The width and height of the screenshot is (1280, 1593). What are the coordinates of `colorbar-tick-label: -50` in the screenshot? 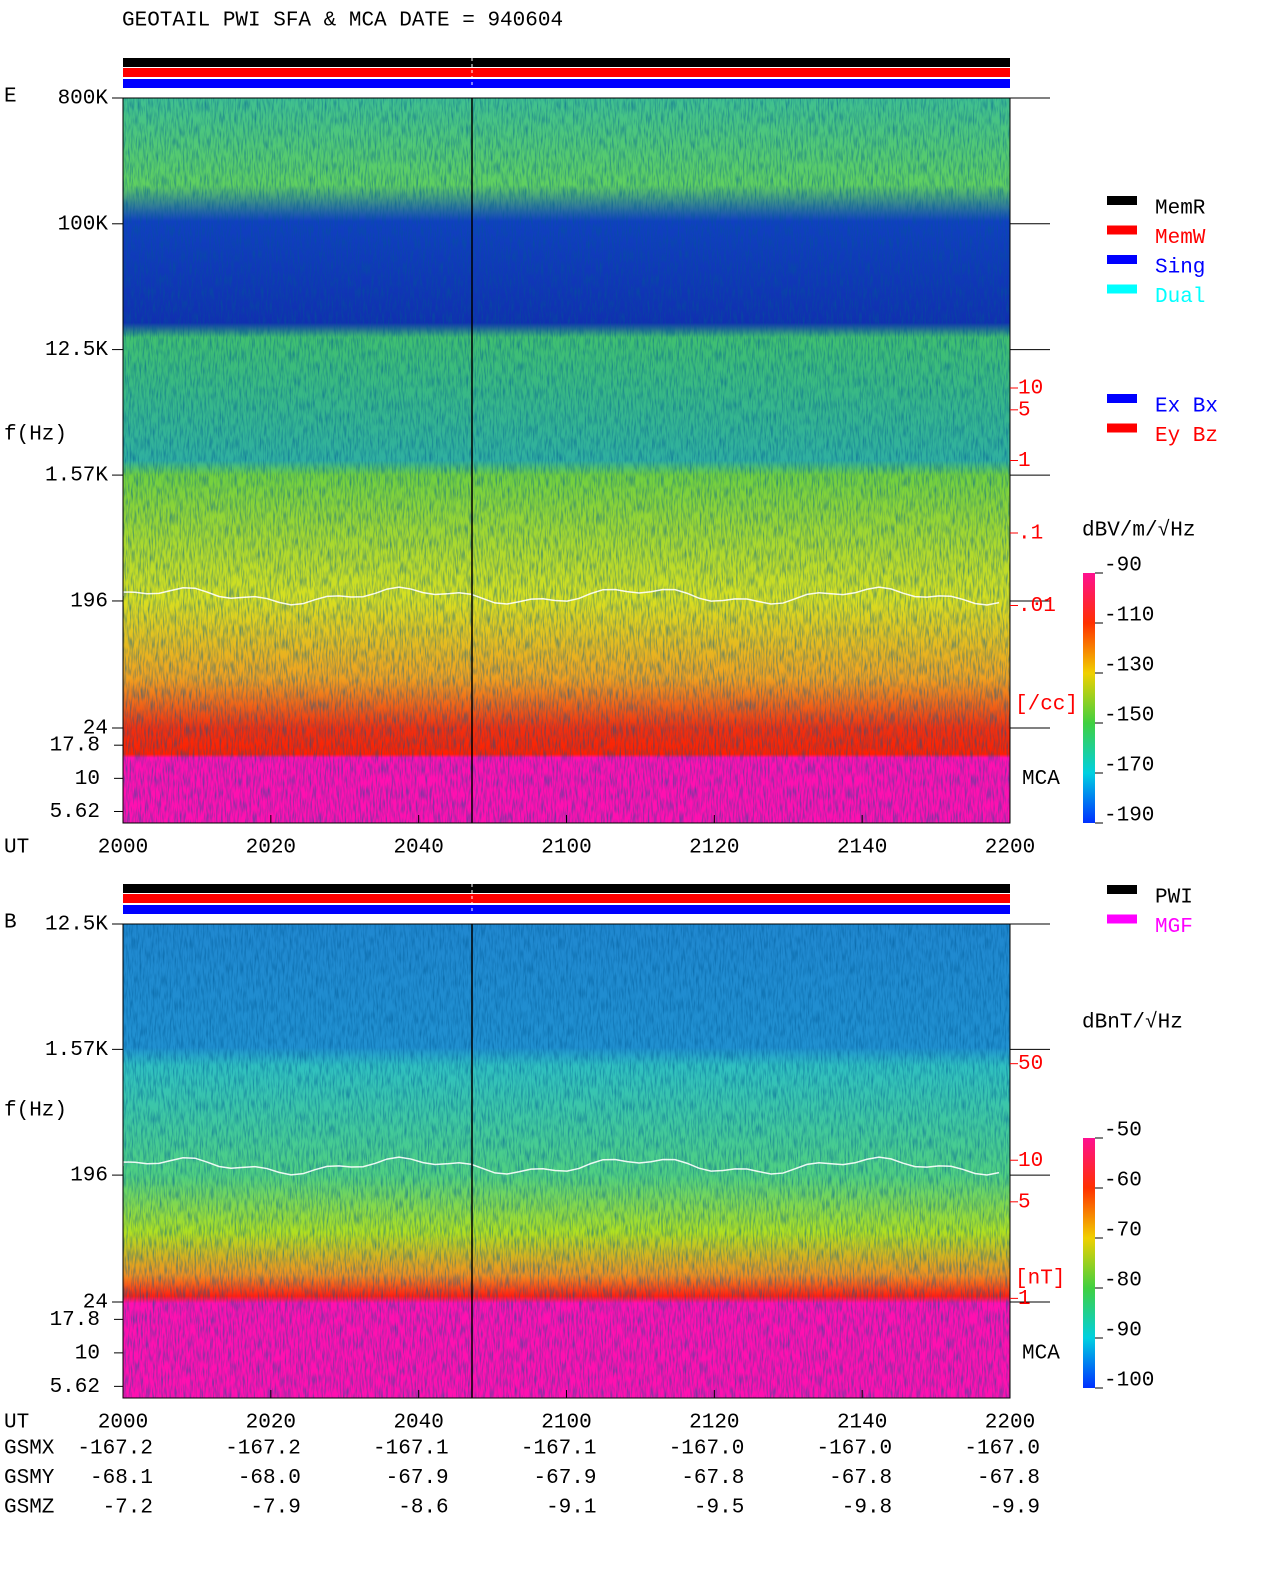 It's located at (1123, 1131).